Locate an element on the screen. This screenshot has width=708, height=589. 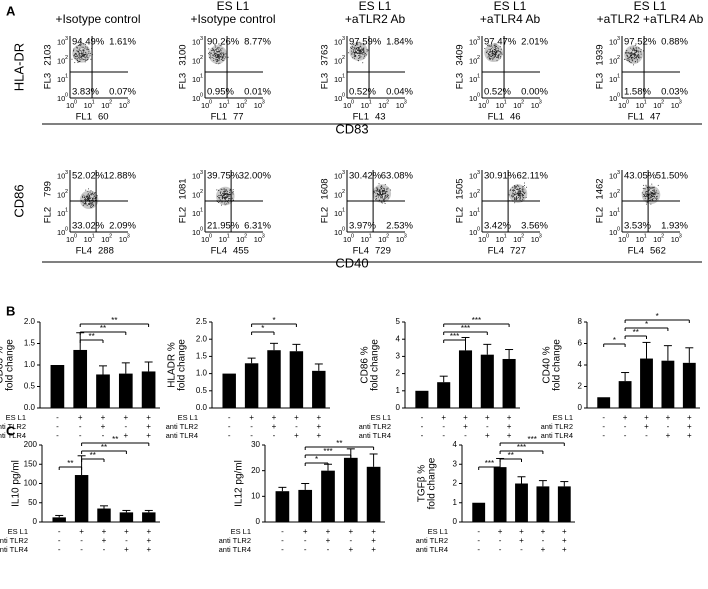
y-tick-label: 0 is located at coordinates (455, 521).